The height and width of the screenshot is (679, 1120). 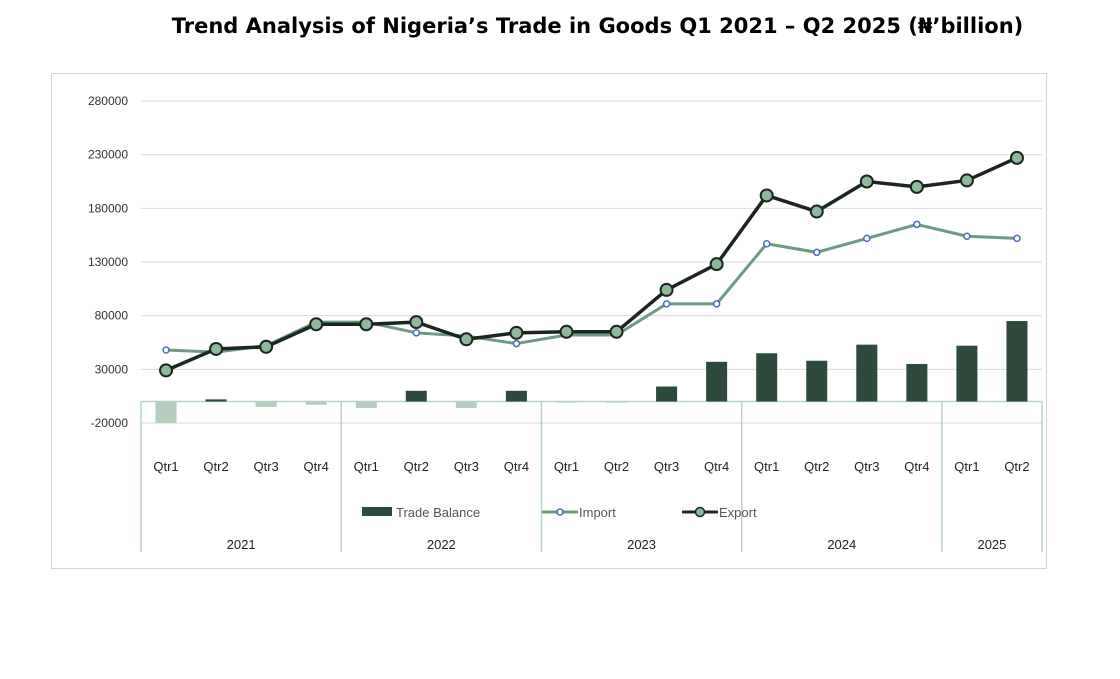 What do you see at coordinates (112, 369) in the screenshot?
I see `y-tick-label: 30000` at bounding box center [112, 369].